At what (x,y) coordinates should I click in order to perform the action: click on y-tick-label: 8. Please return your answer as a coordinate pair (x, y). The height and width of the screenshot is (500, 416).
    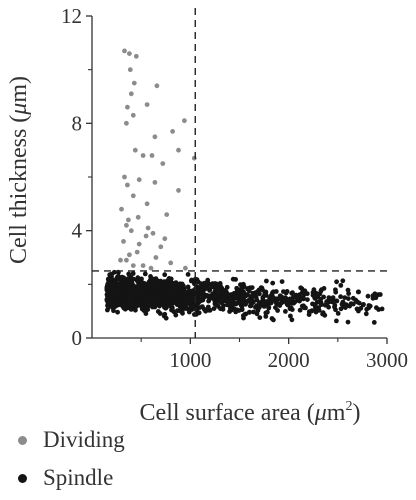
    Looking at the image, I should click on (77, 123).